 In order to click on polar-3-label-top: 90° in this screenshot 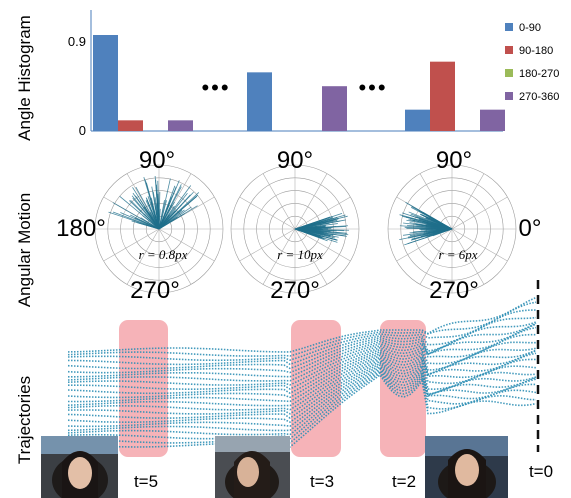, I will do `click(454, 160)`.